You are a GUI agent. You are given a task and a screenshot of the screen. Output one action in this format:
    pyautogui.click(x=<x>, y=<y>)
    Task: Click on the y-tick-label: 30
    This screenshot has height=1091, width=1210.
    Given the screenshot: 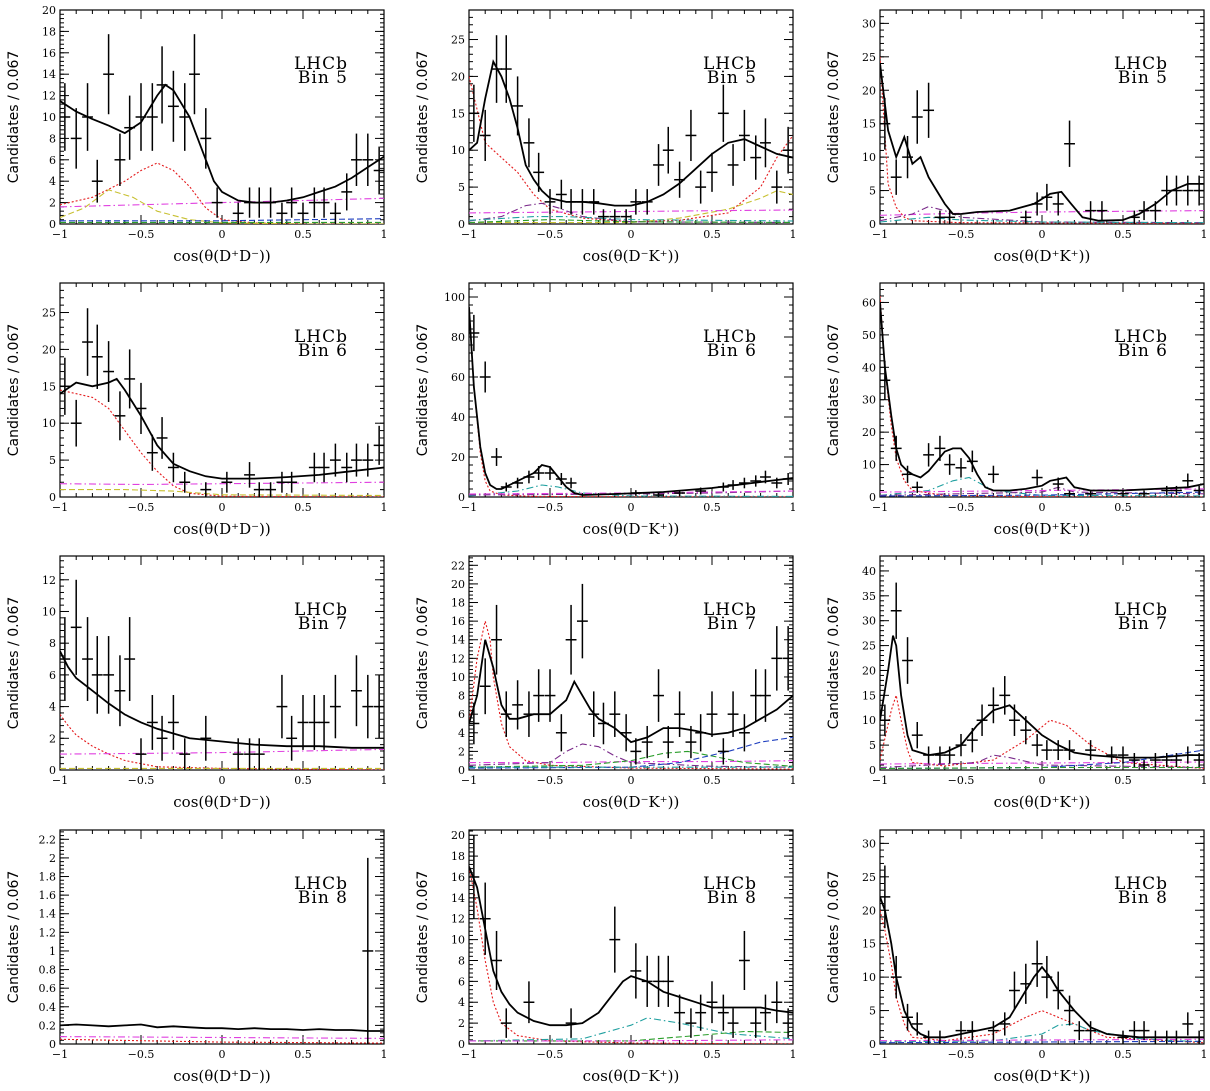 What is the action you would take?
    pyautogui.click(x=869, y=400)
    